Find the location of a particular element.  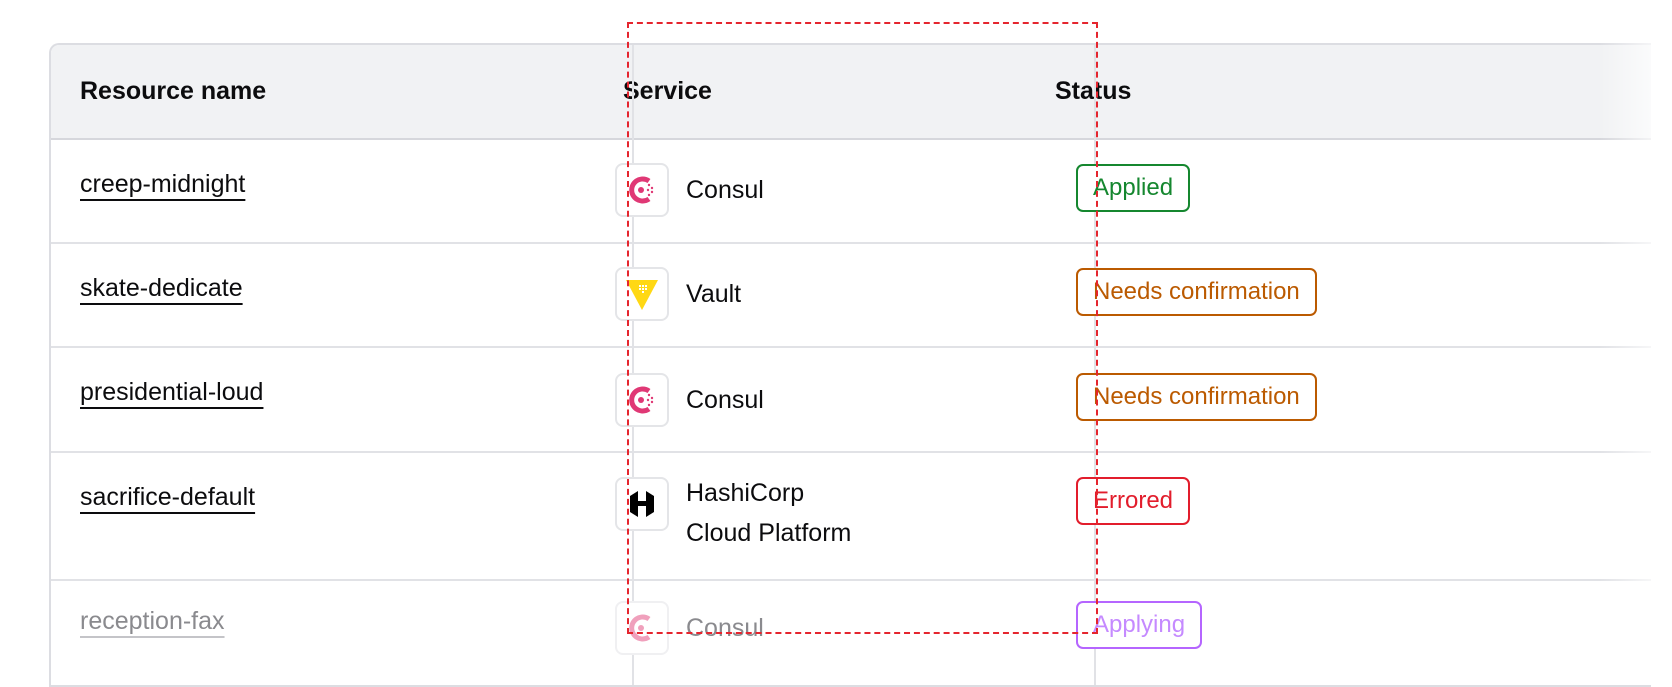

status-badge: Applying is located at coordinates (1139, 625).